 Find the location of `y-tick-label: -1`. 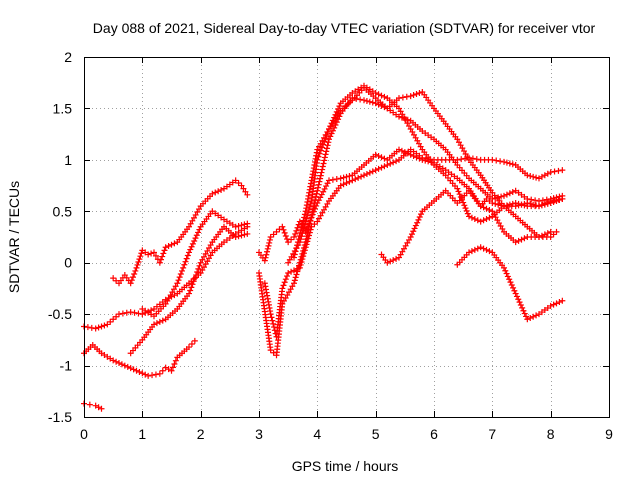

y-tick-label: -1 is located at coordinates (66, 366).